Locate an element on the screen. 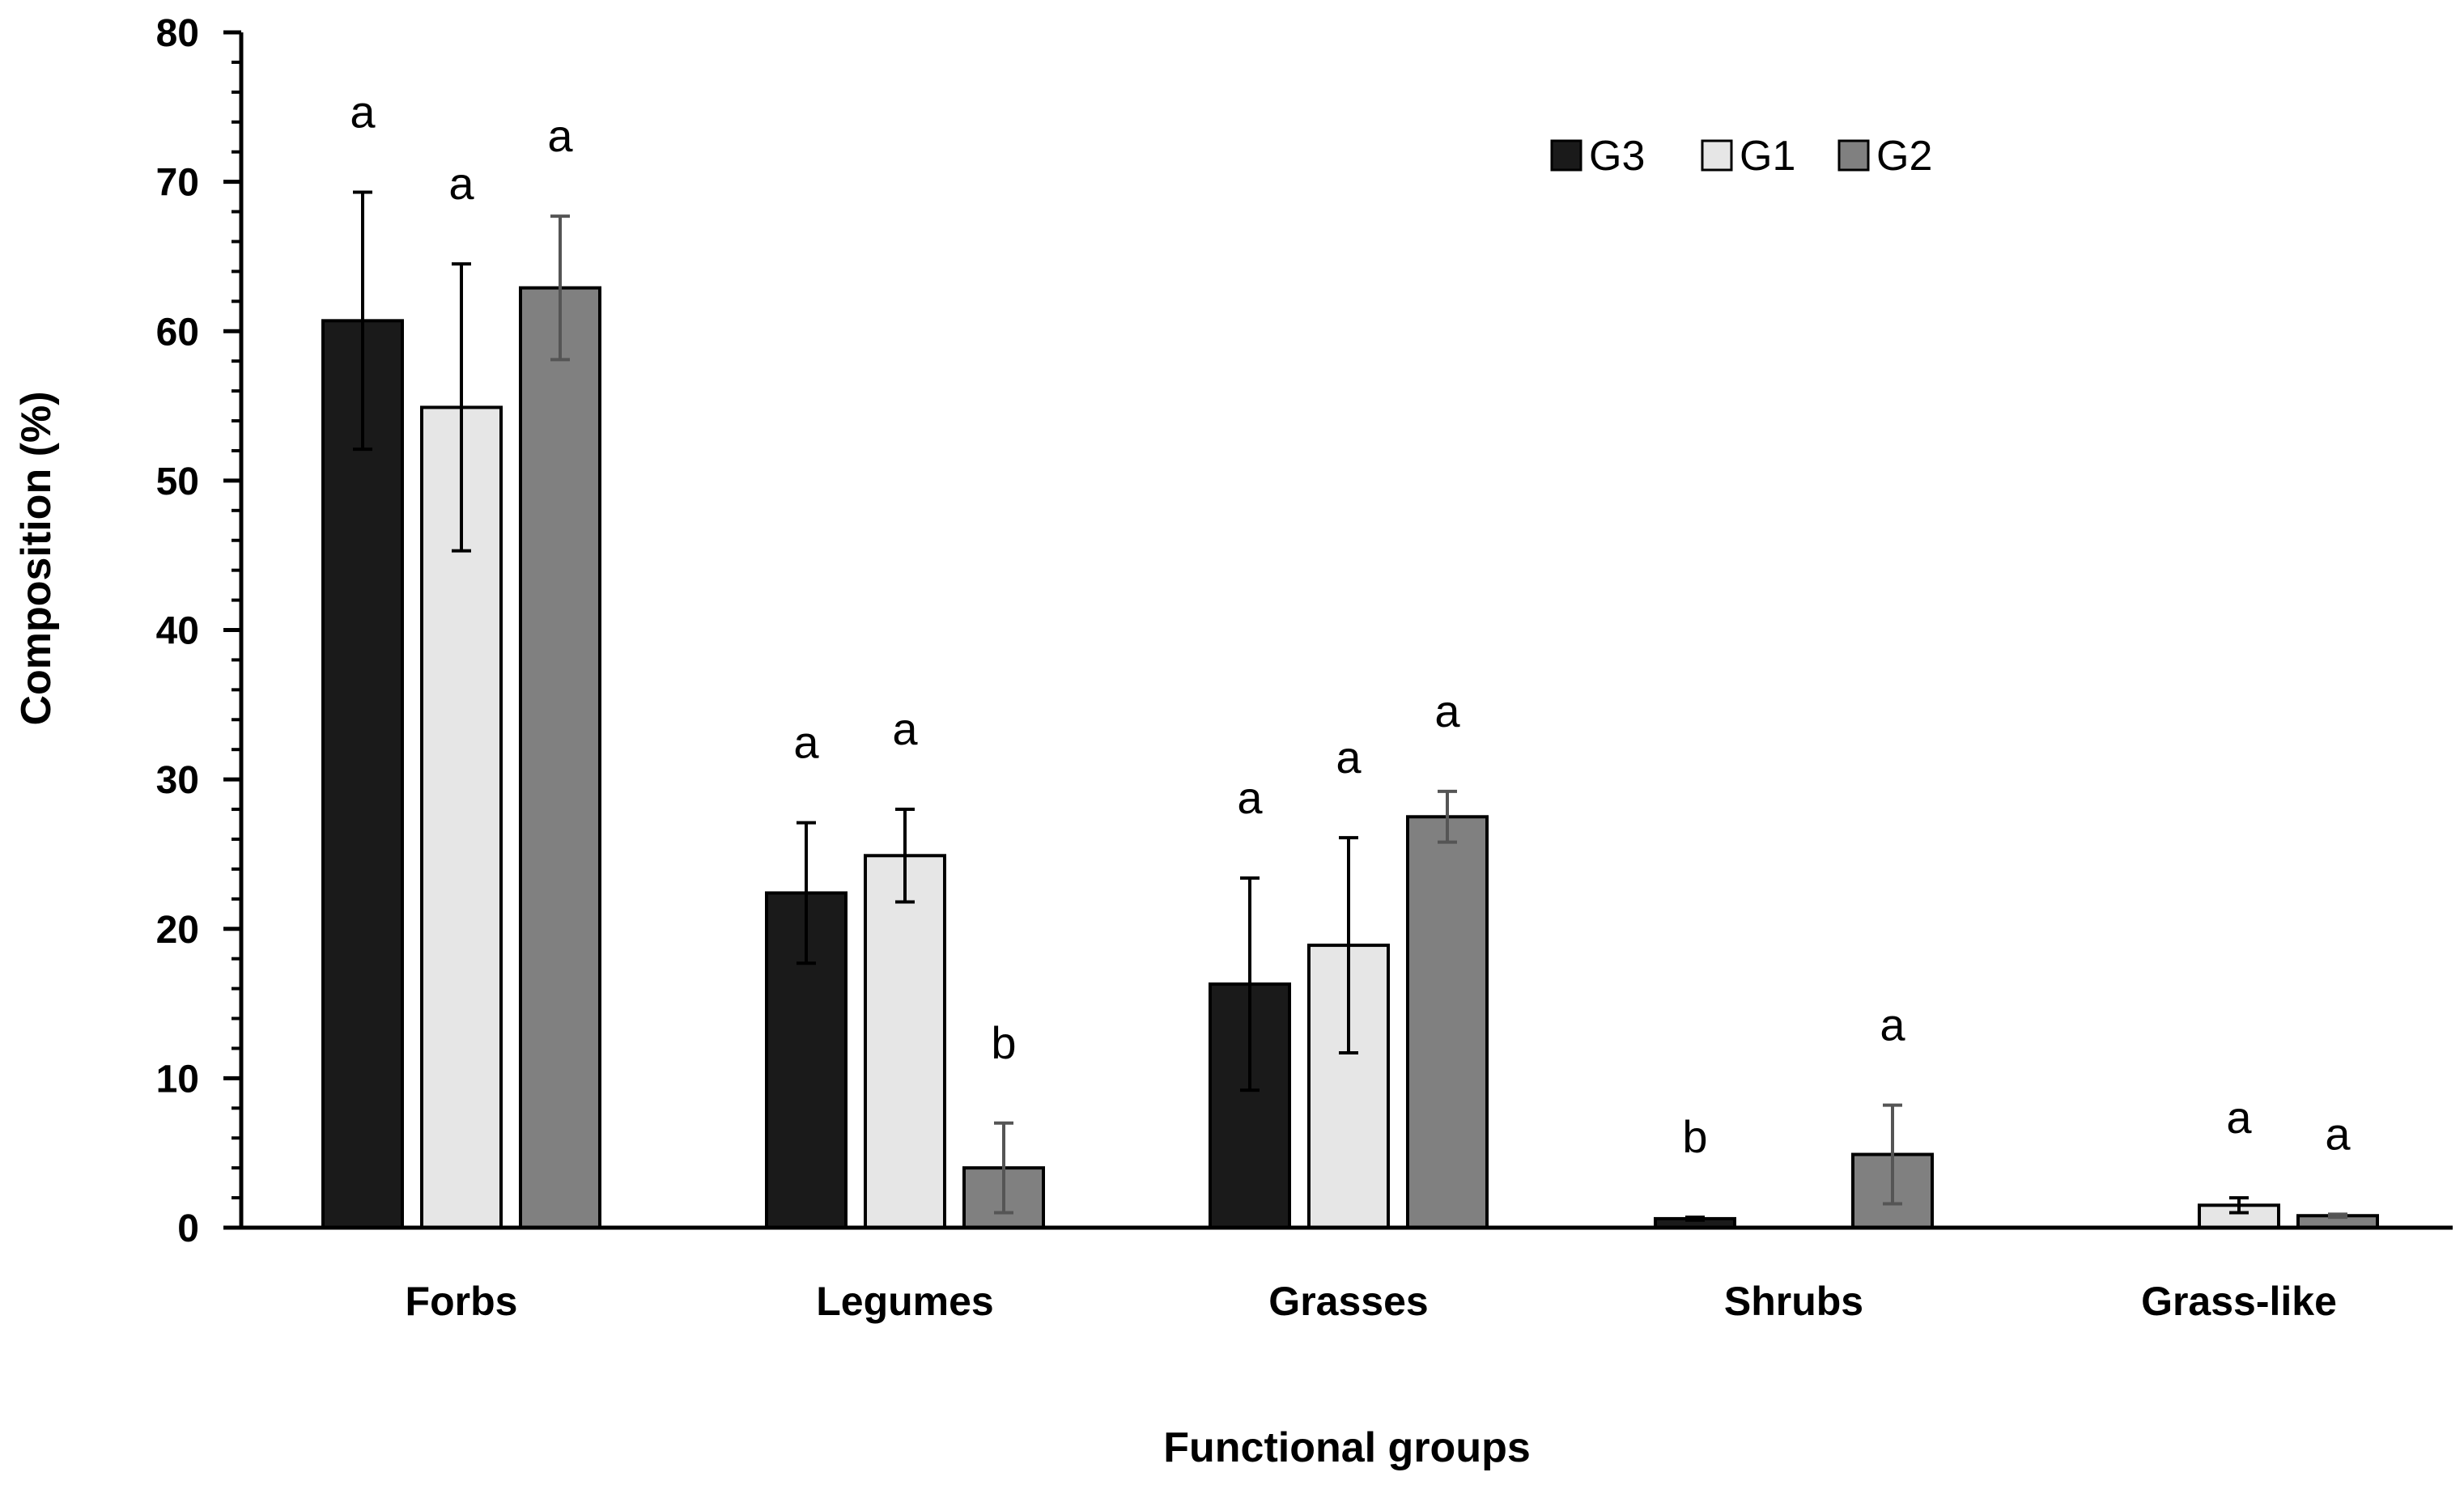 This screenshot has width=2464, height=1485. y-tick-label: 50 is located at coordinates (178, 481).